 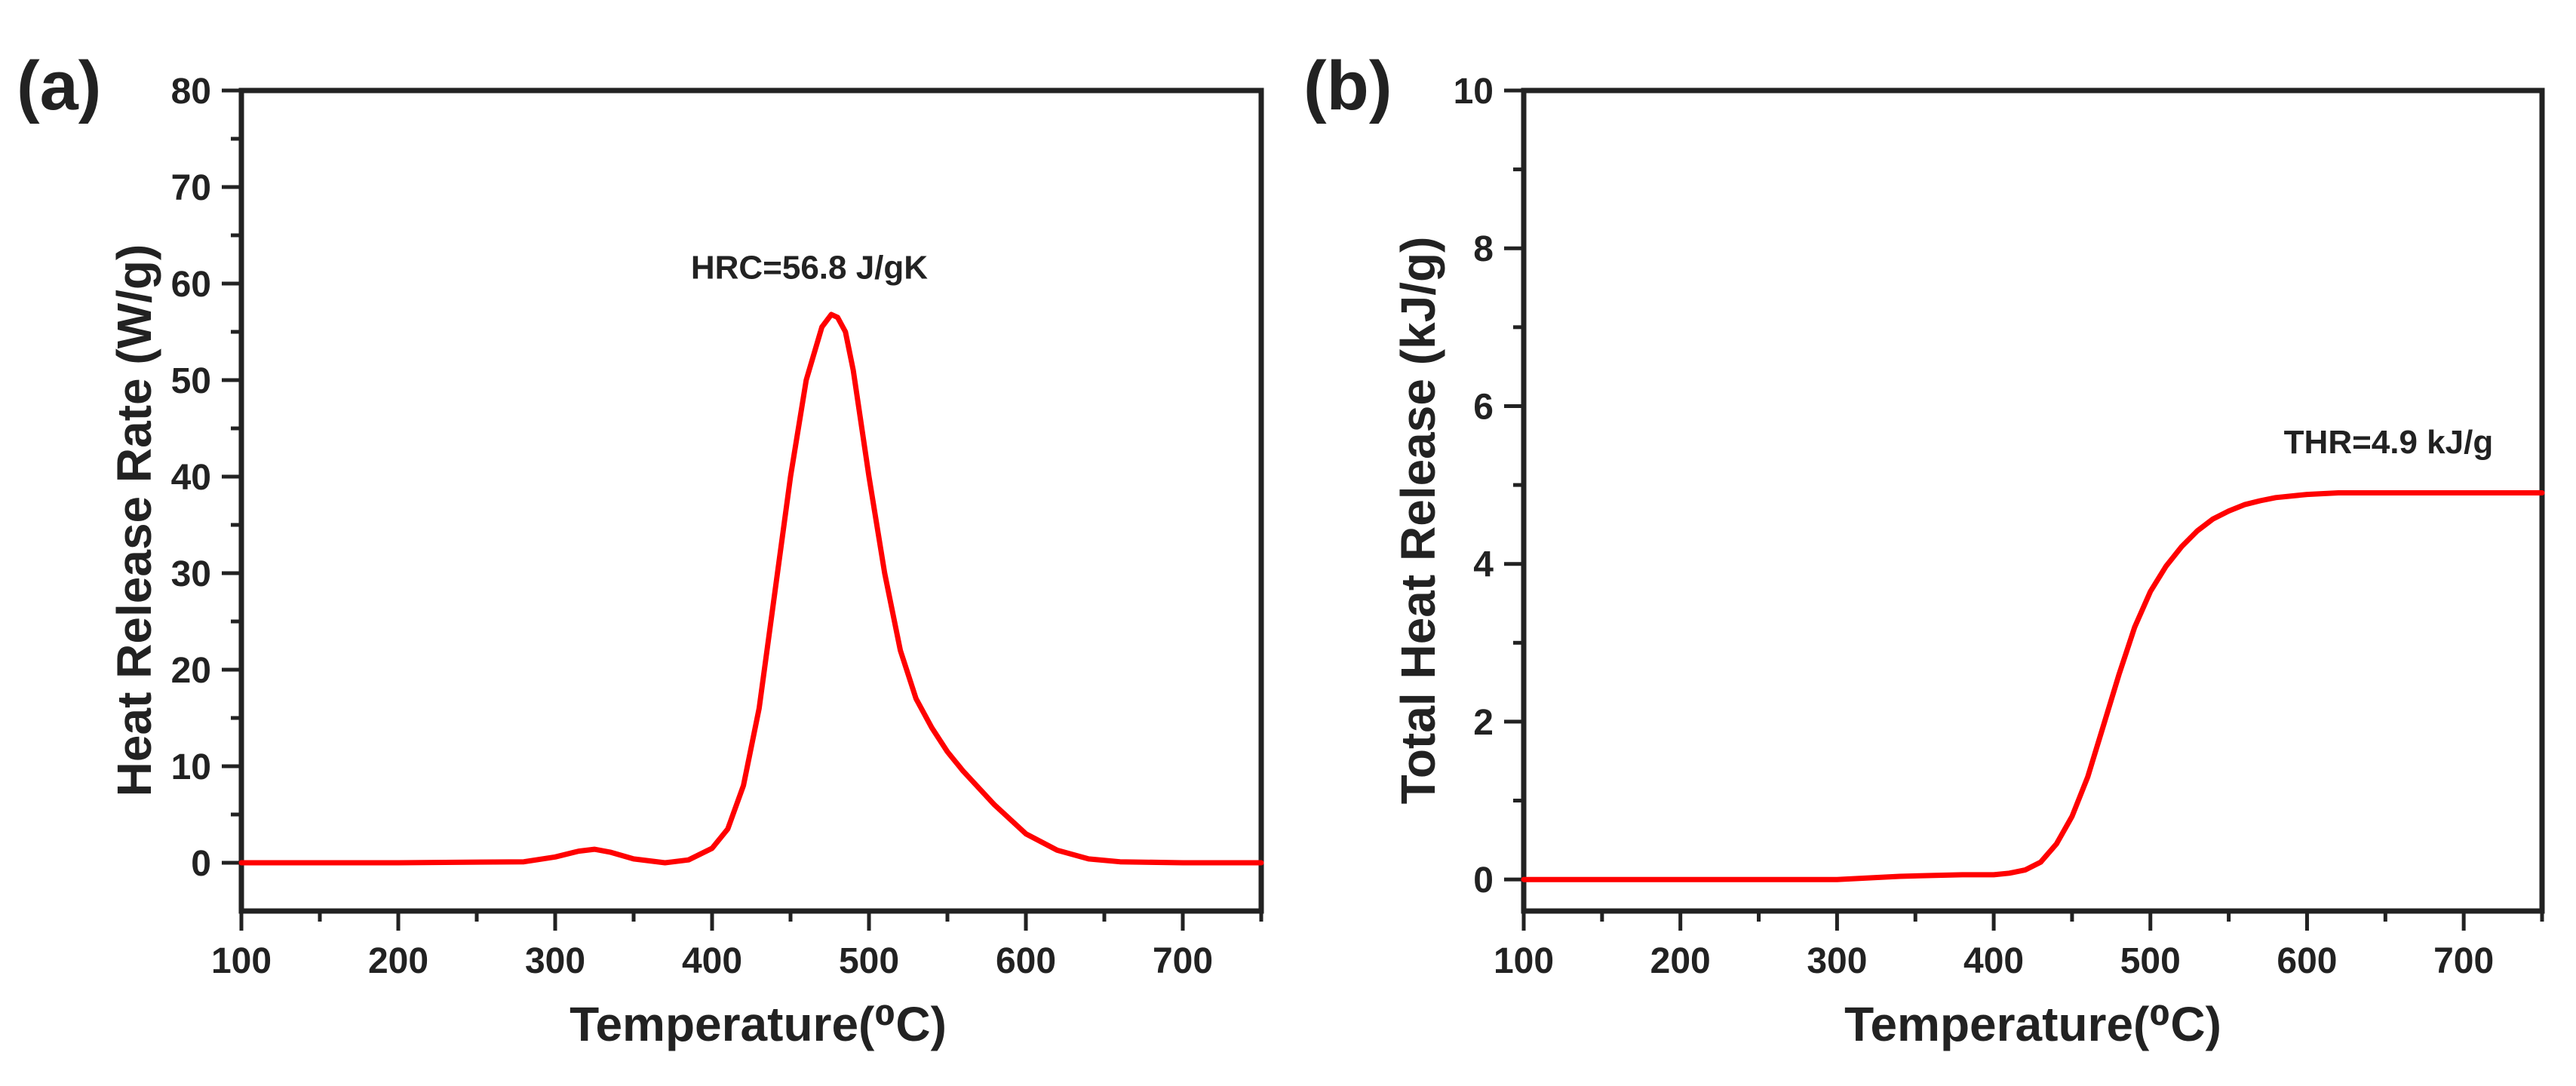 I want to click on y-tick-label: 70, so click(x=191, y=188).